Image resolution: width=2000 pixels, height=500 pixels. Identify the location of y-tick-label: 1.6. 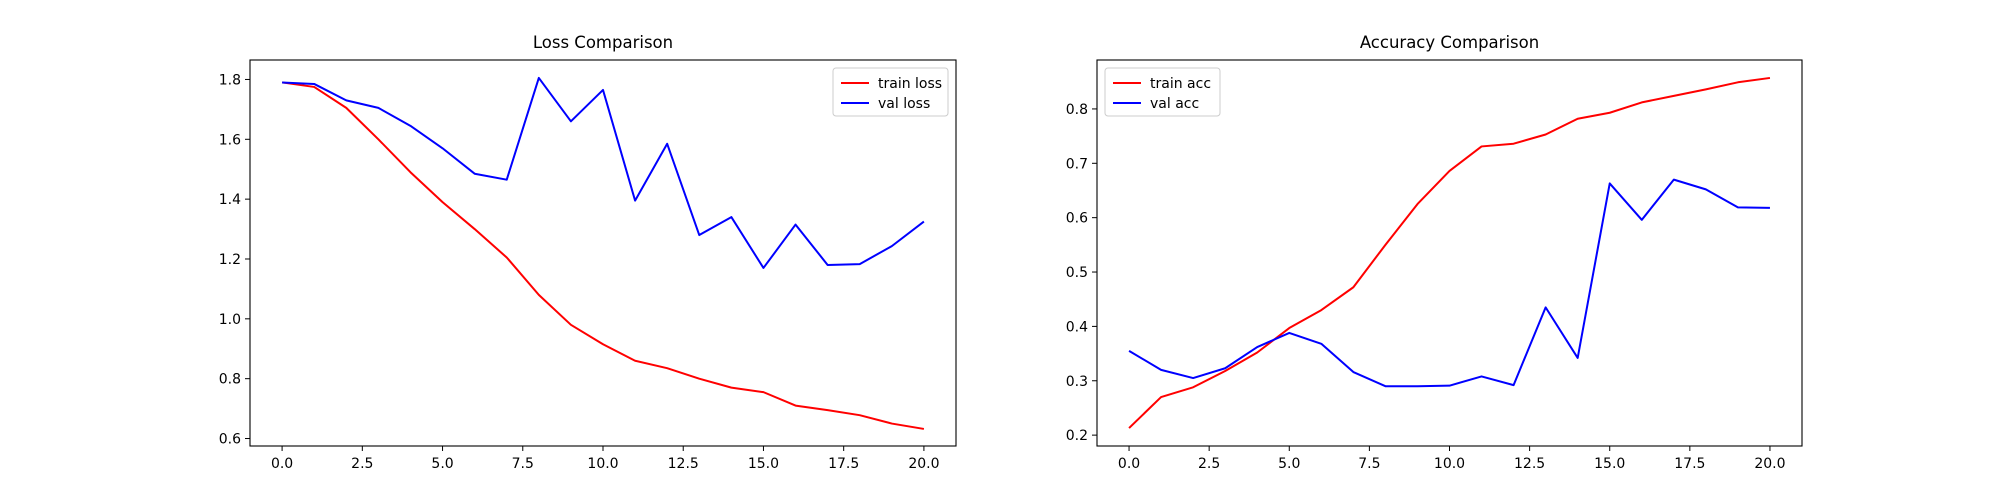
(230, 140).